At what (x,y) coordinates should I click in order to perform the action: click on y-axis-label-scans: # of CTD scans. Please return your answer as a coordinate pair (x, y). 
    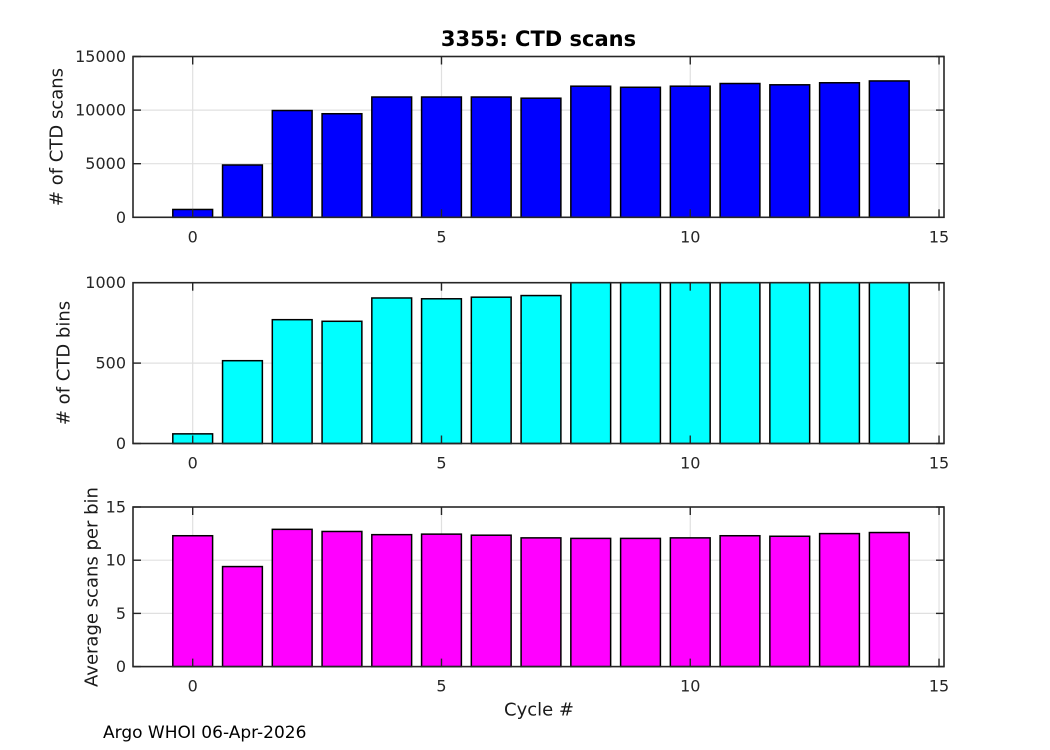
    Looking at the image, I should click on (57, 137).